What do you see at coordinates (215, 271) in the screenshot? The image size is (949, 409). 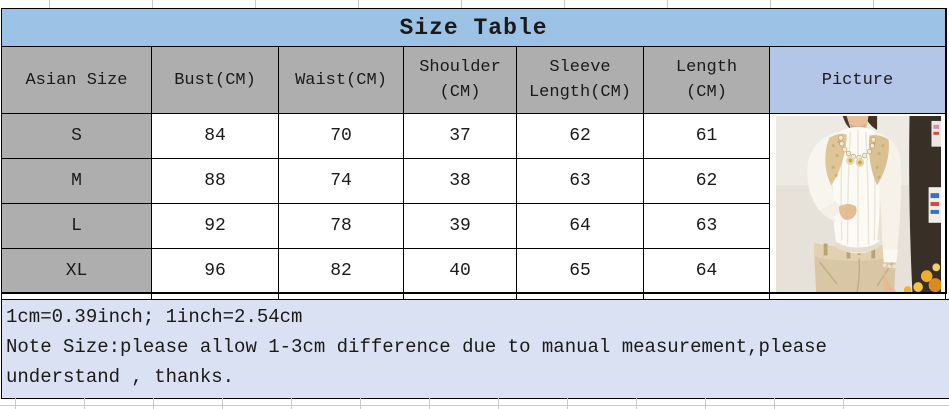 I see `row-xl-bust: 96` at bounding box center [215, 271].